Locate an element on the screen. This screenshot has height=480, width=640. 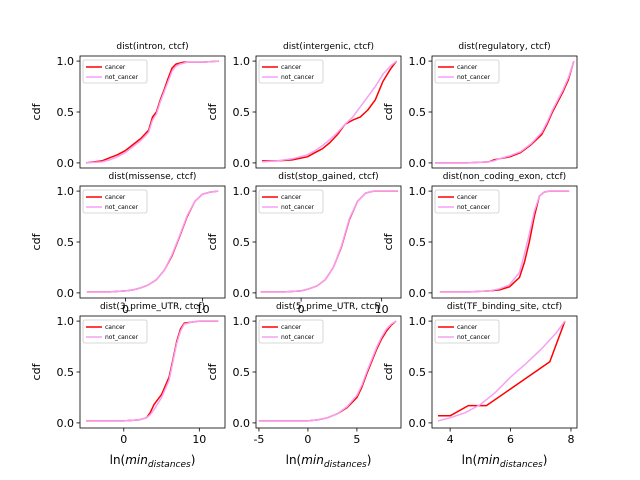
series-line-stop-gained-not-cancer is located at coordinates (329, 241).